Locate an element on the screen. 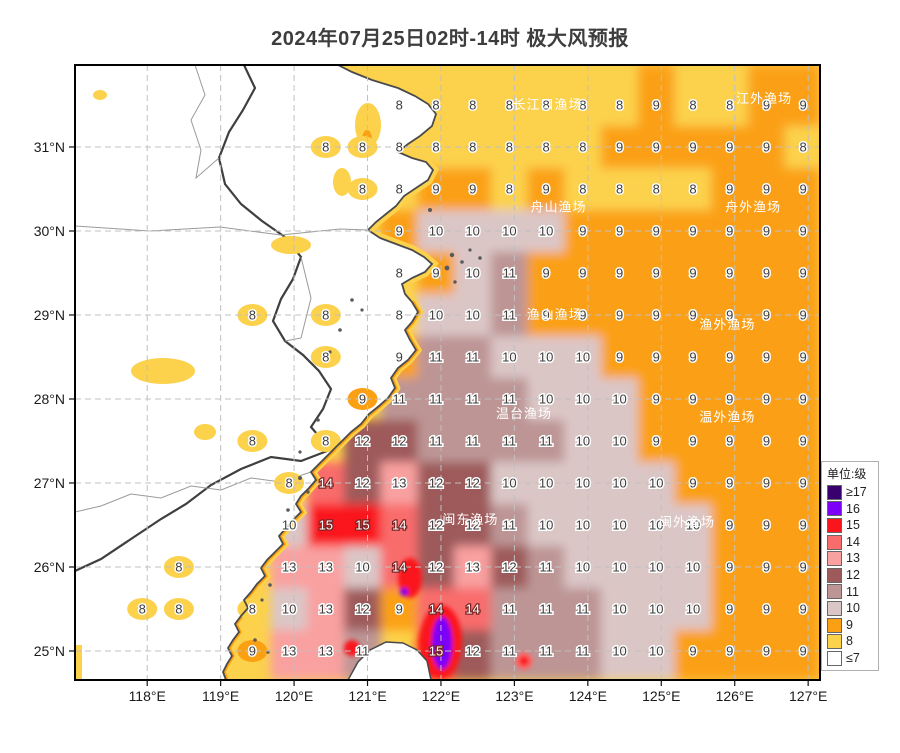  legend-swatch is located at coordinates (834, 592).